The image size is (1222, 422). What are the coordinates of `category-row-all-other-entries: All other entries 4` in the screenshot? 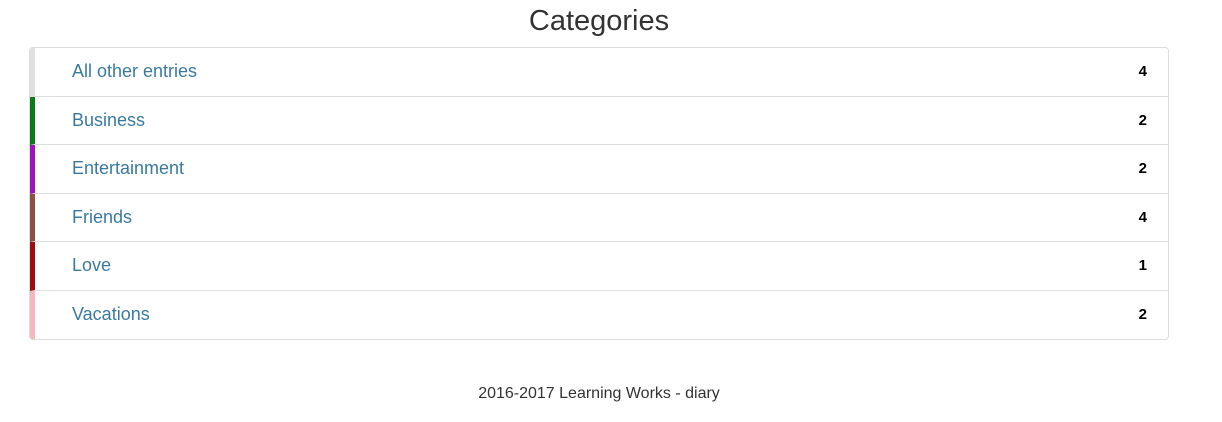 It's located at (599, 72).